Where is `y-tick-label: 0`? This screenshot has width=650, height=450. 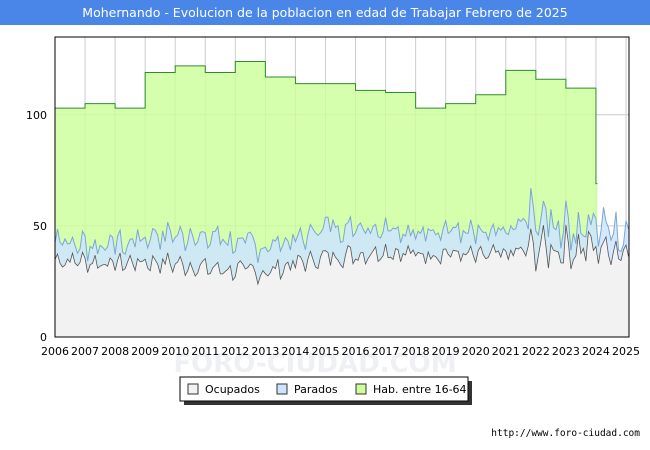 y-tick-label: 0 is located at coordinates (43, 337).